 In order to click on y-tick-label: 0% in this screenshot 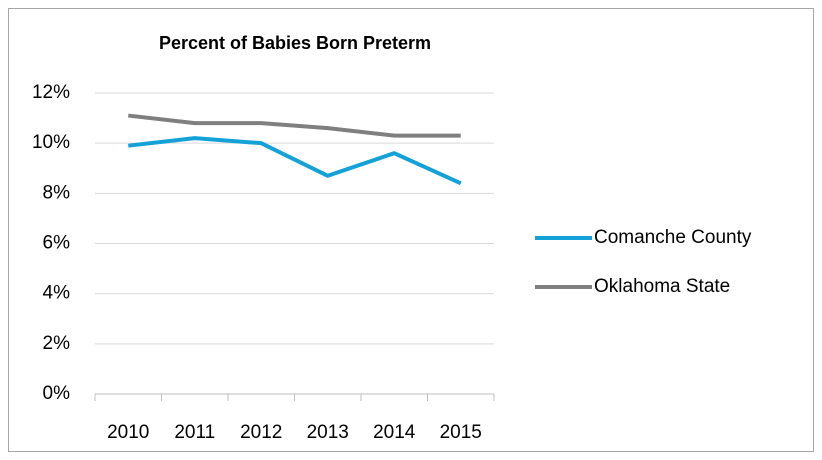, I will do `click(57, 393)`.